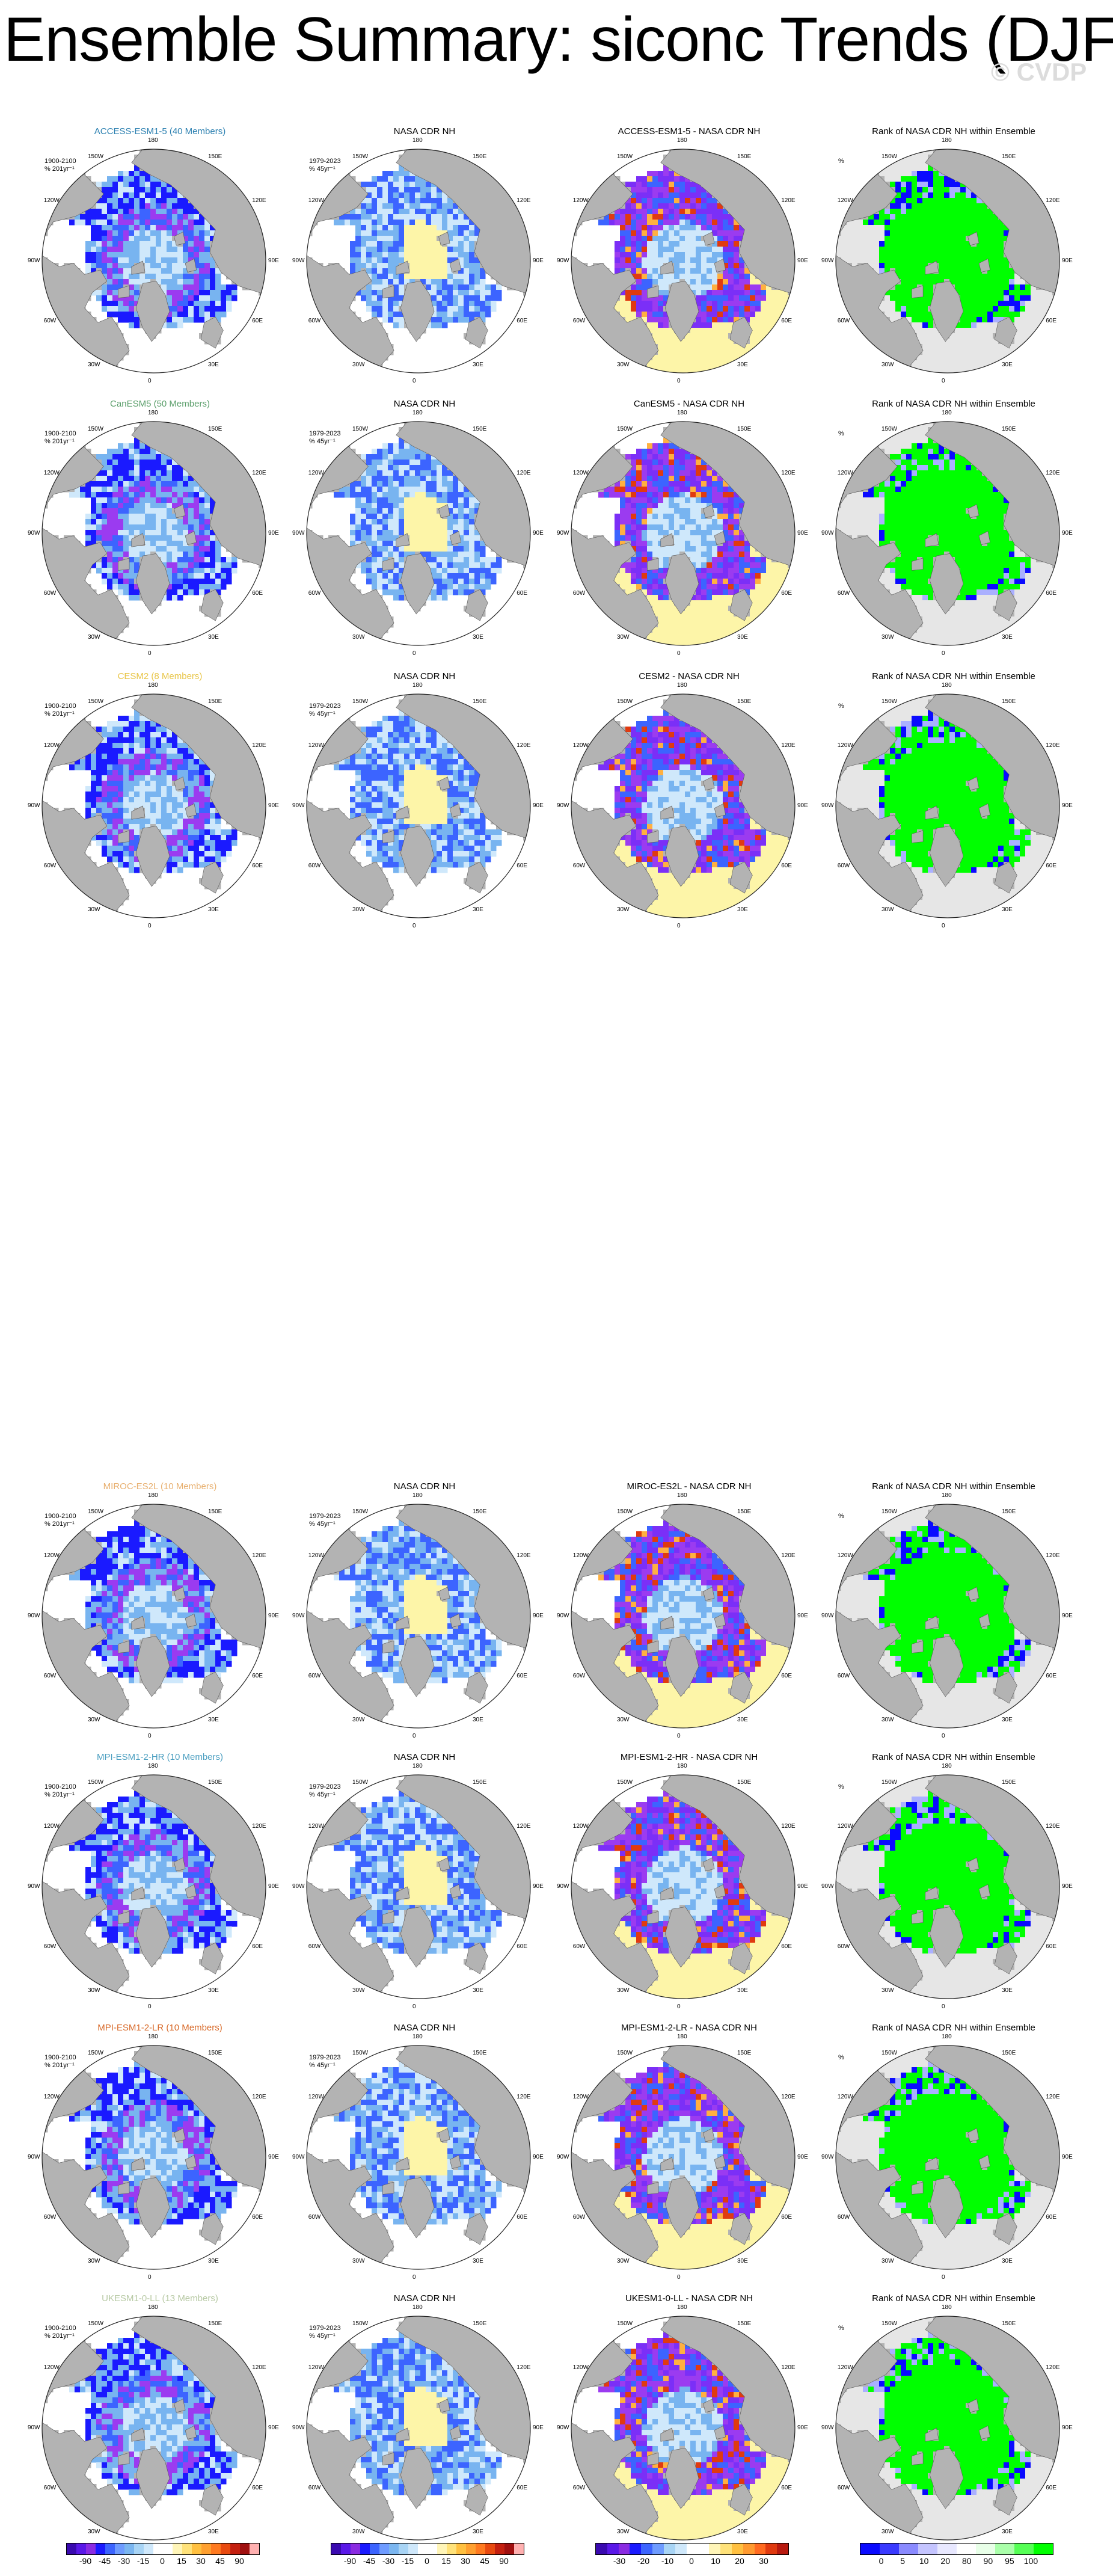 This screenshot has width=1113, height=2576. What do you see at coordinates (924, 2561) in the screenshot?
I see `colorbar-tick-label: 10` at bounding box center [924, 2561].